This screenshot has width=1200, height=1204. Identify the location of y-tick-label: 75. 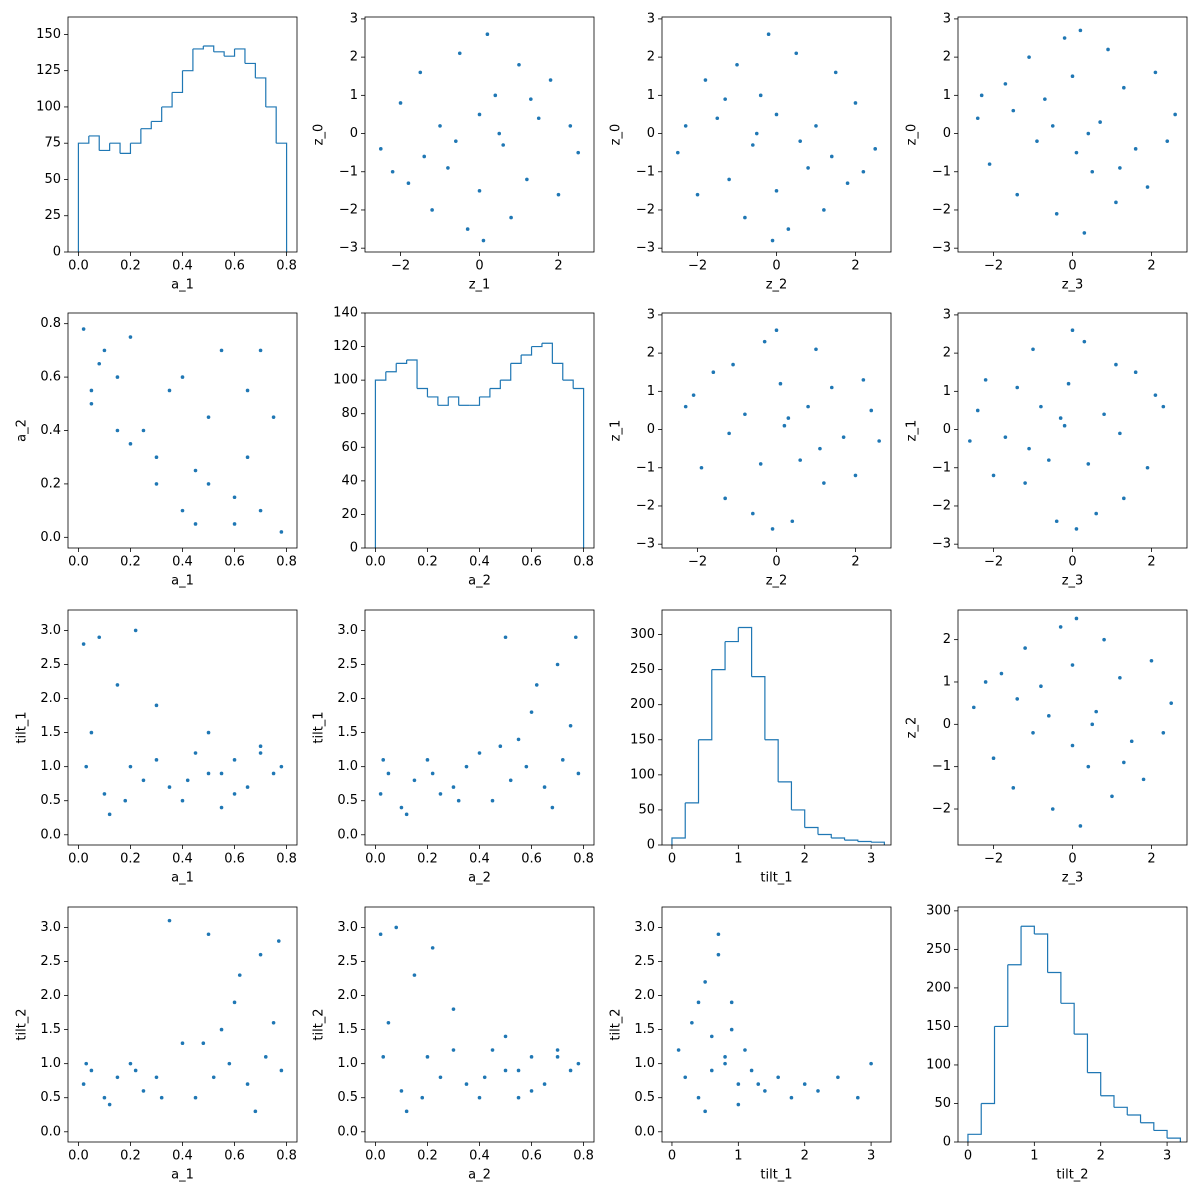
(52, 143).